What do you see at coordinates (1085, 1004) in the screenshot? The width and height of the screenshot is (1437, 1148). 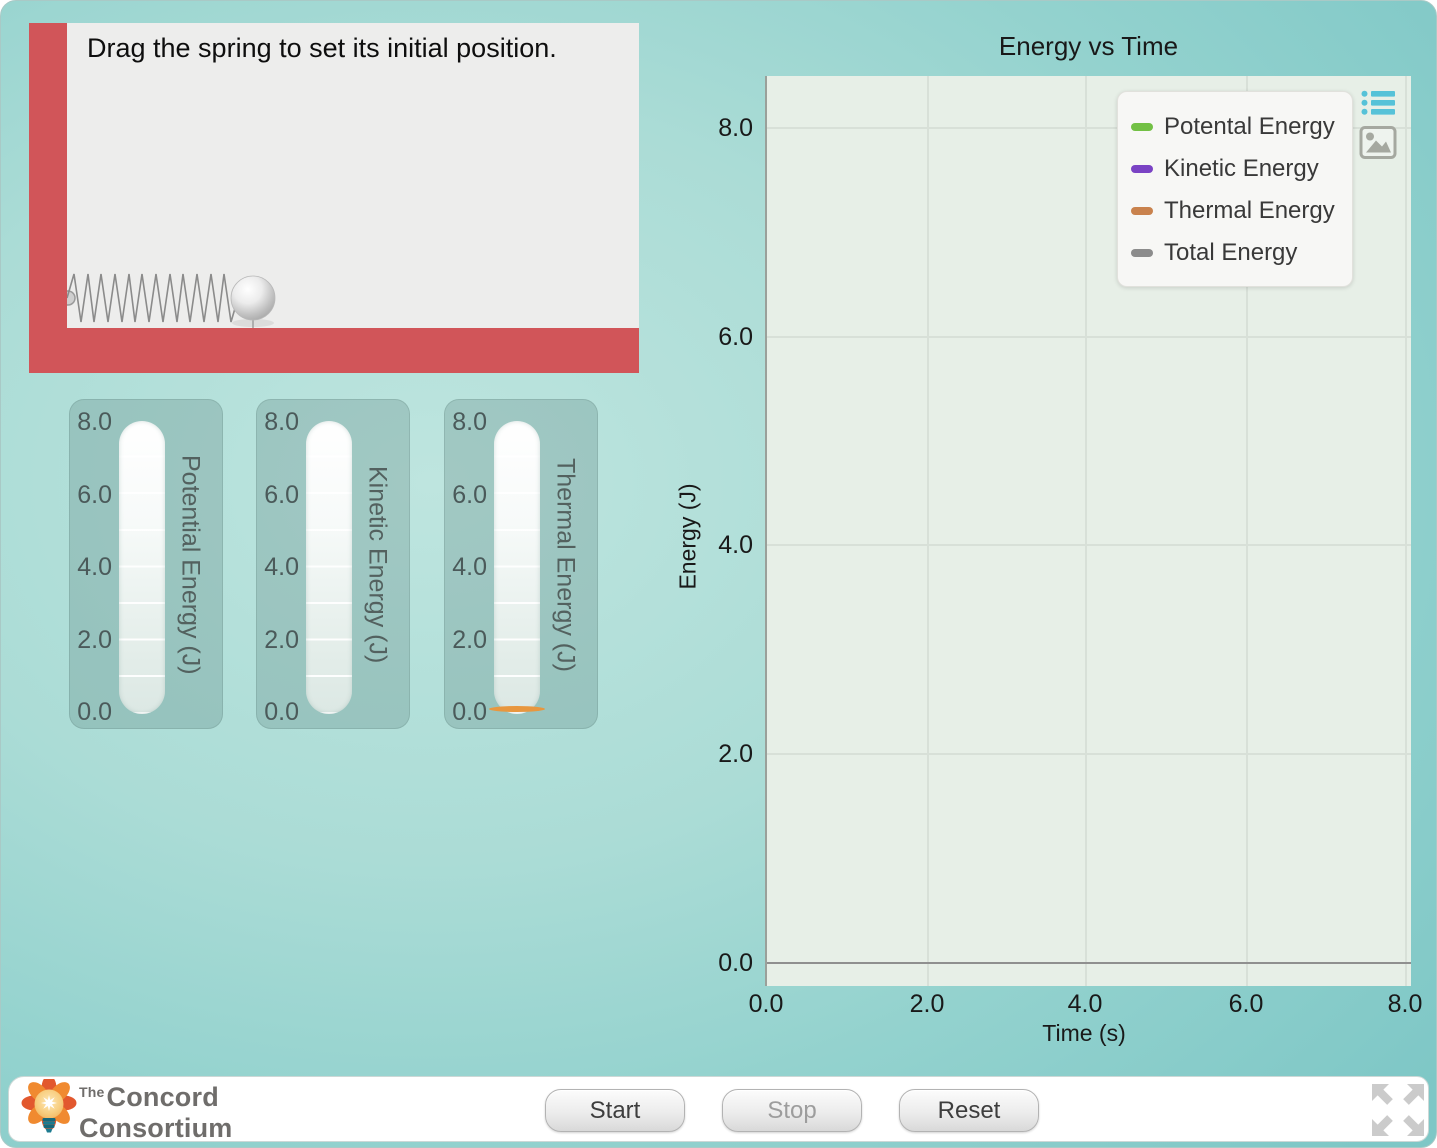 I see `x-tick-label: 4.0` at bounding box center [1085, 1004].